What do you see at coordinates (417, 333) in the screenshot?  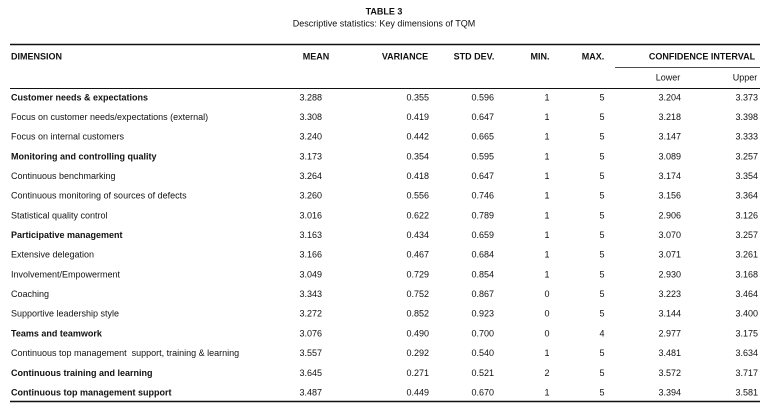 I see `cell: 0.490` at bounding box center [417, 333].